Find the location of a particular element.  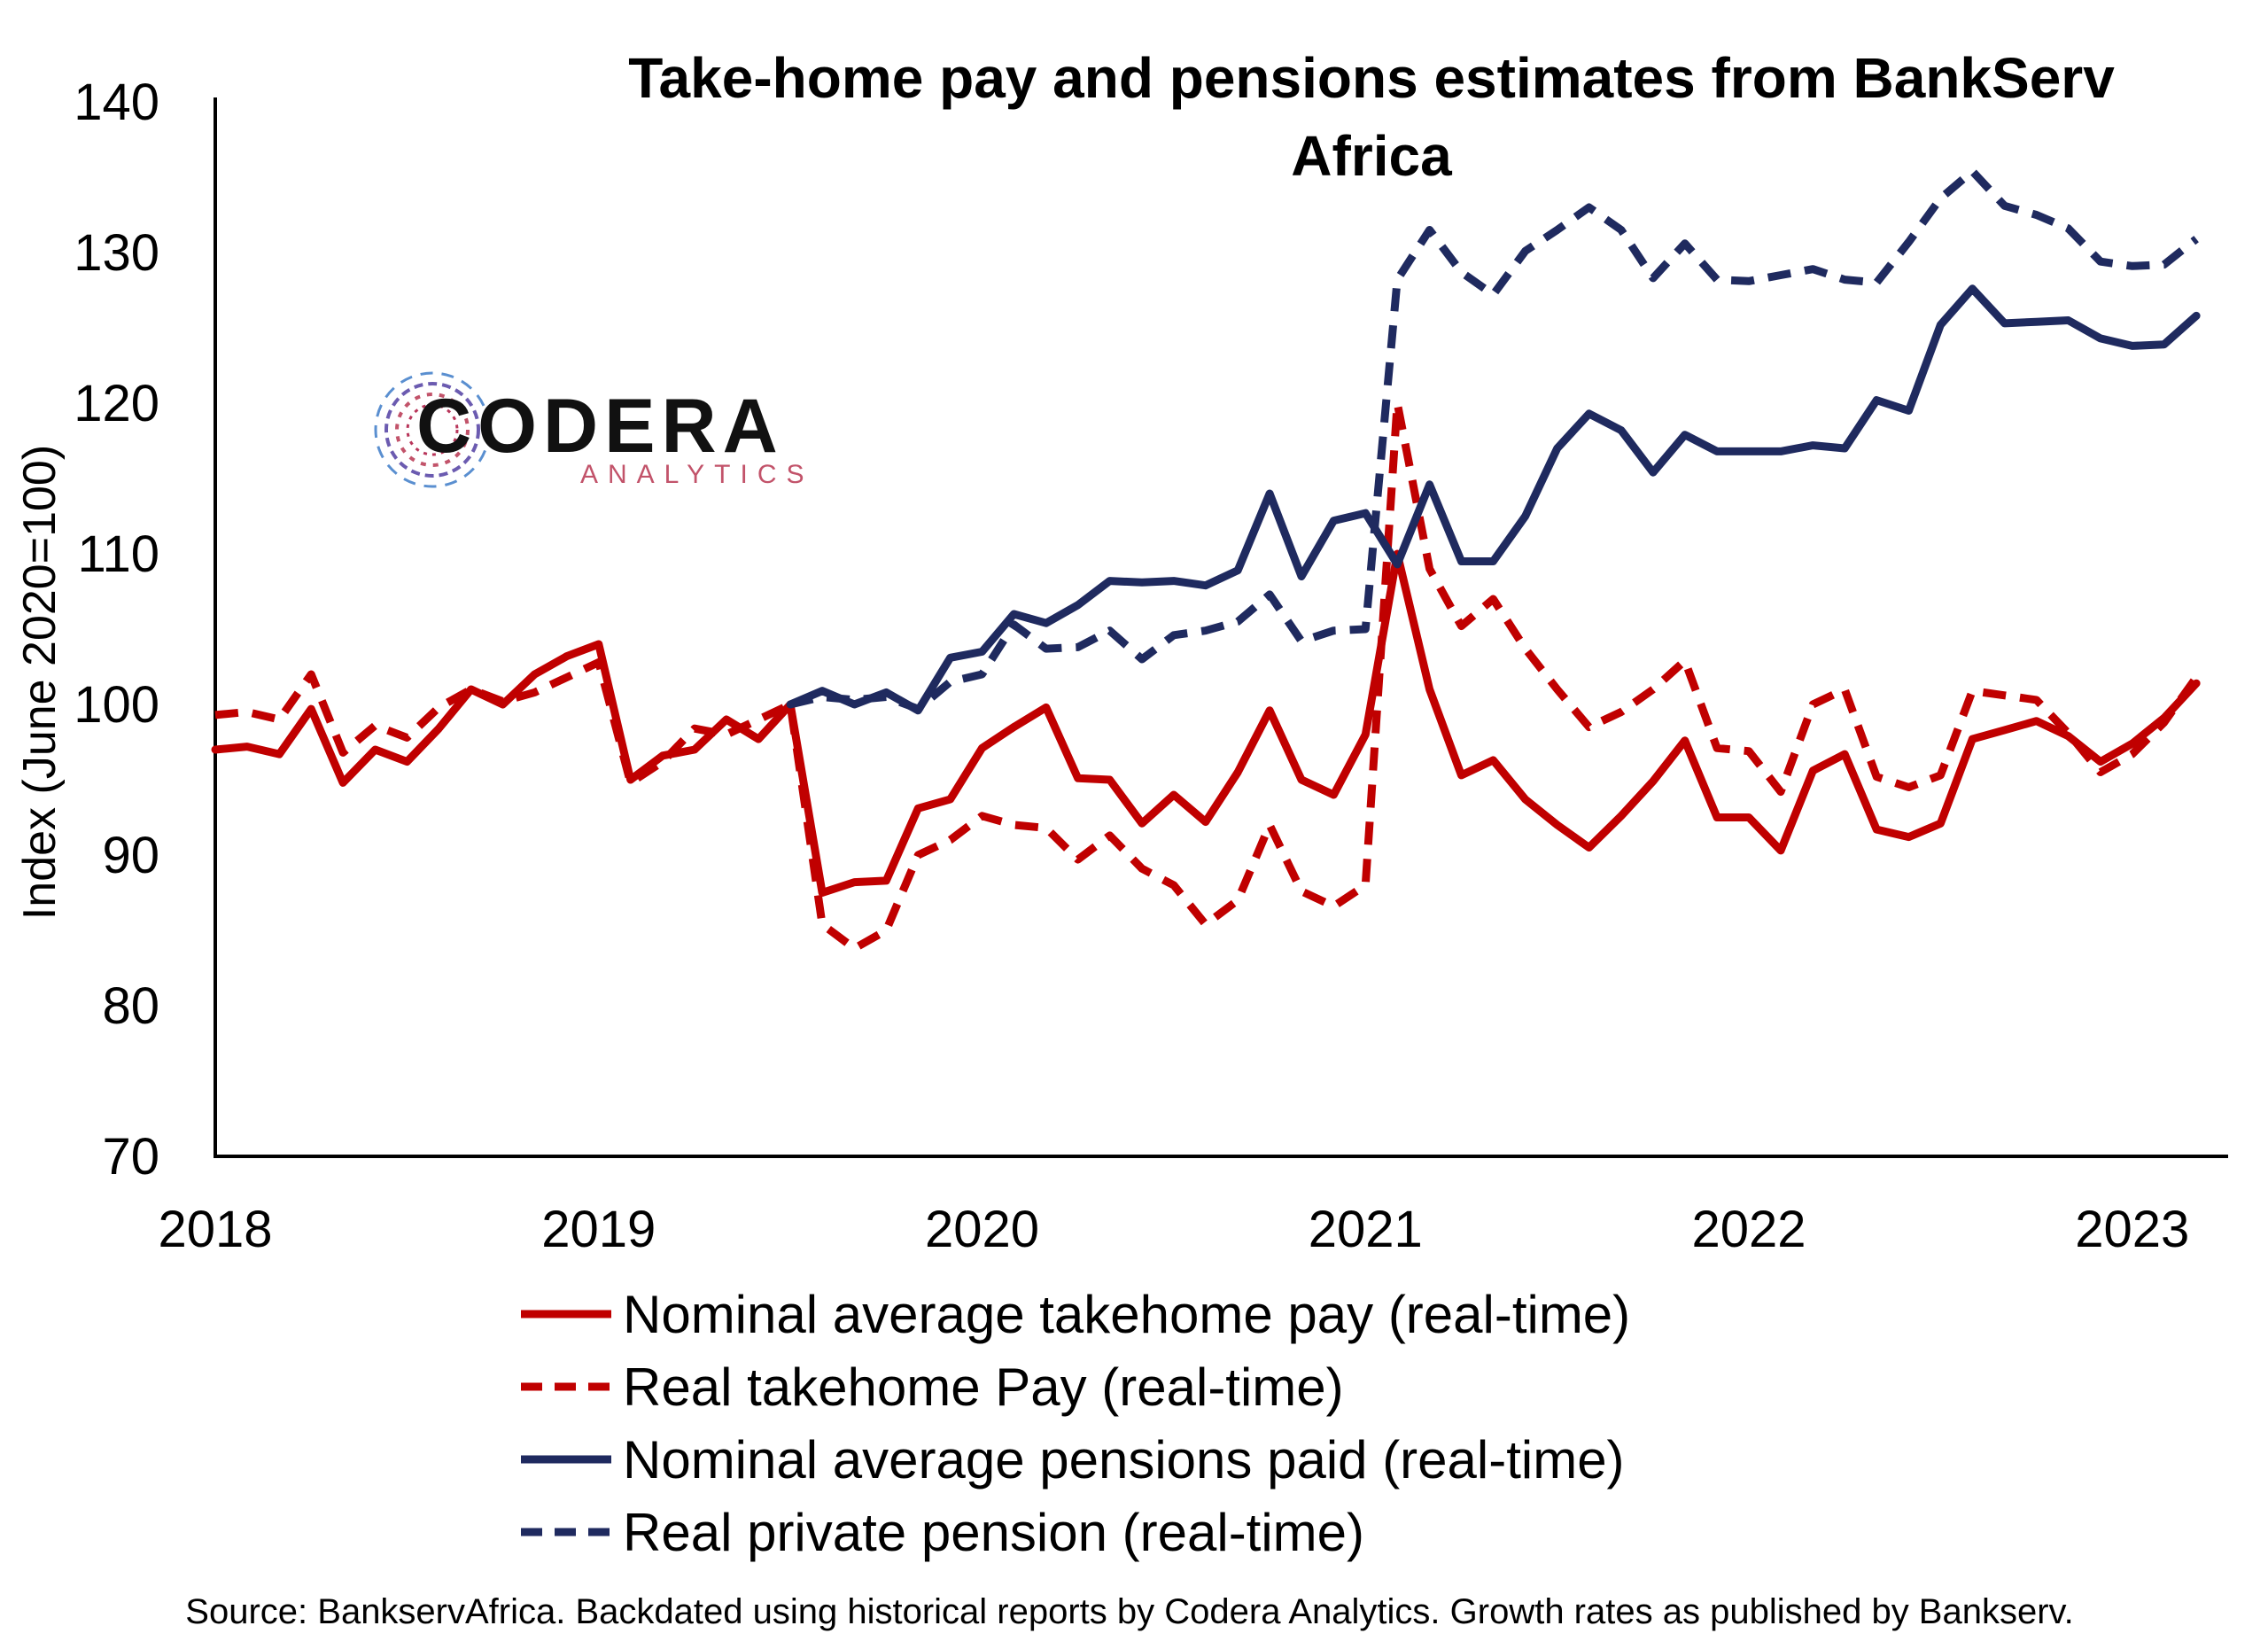

x-tick-label: 2021 is located at coordinates (1366, 1229).